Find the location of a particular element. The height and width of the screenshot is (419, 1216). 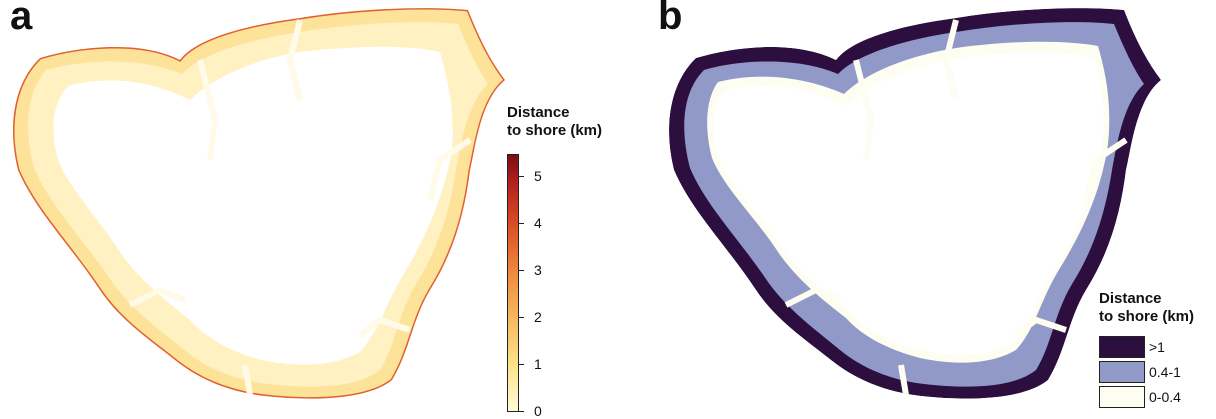

colorbar-tick-label: 5 is located at coordinates (538, 176).